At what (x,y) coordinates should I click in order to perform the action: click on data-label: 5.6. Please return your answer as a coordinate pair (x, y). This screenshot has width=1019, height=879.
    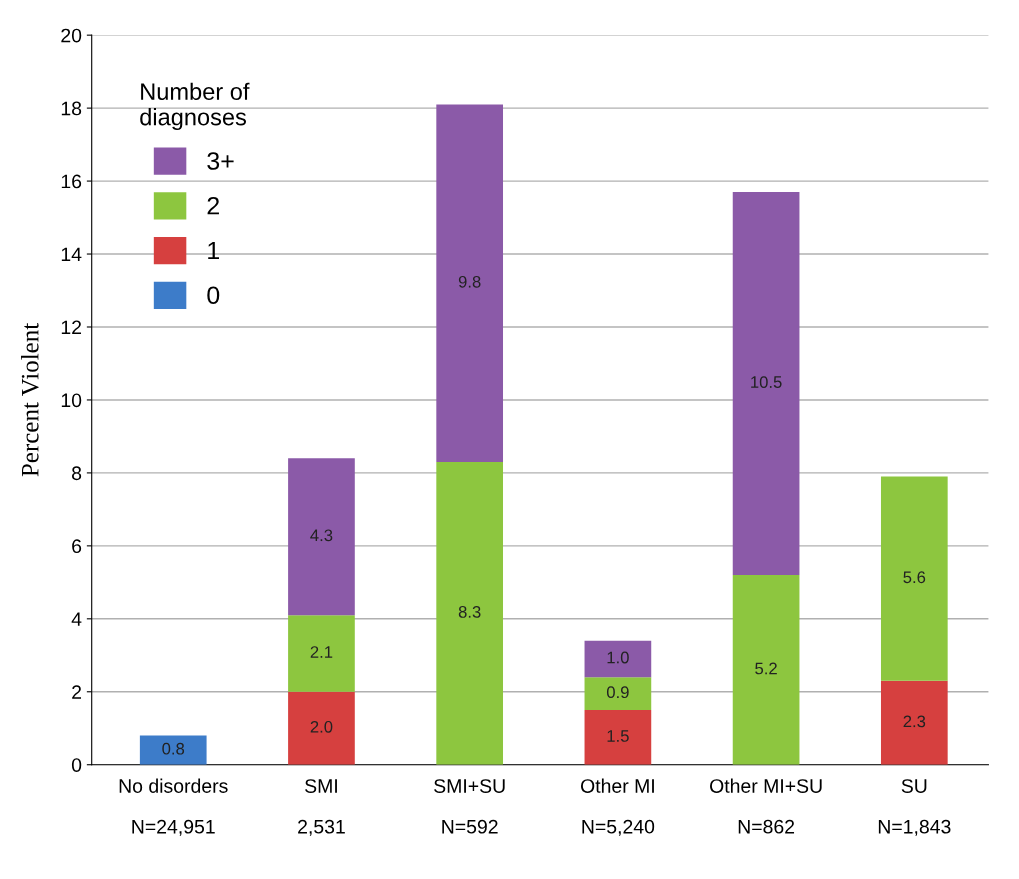
    Looking at the image, I should click on (914, 577).